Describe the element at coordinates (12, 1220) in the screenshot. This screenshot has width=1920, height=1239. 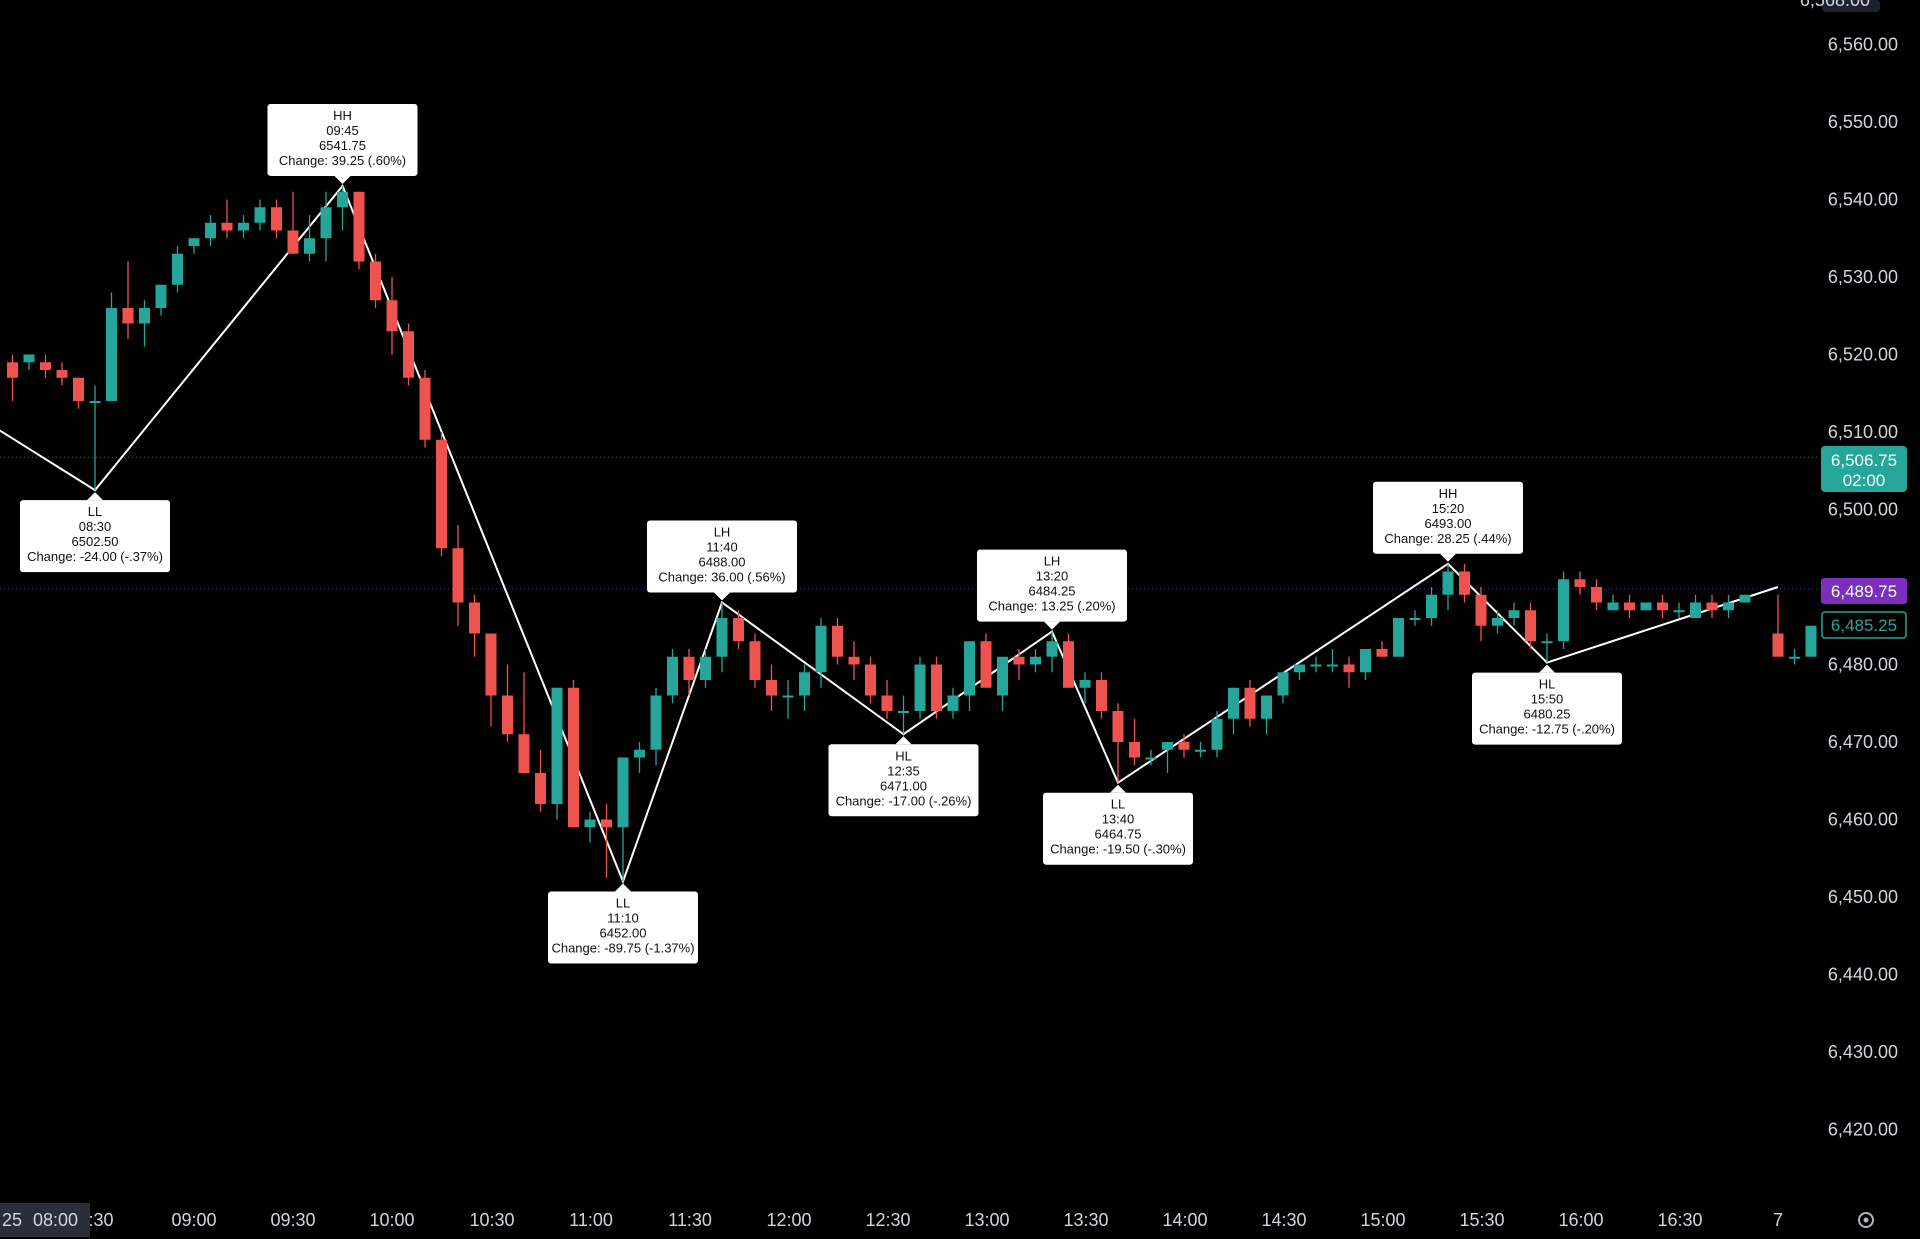
I see `current-date-label: 25` at that location.